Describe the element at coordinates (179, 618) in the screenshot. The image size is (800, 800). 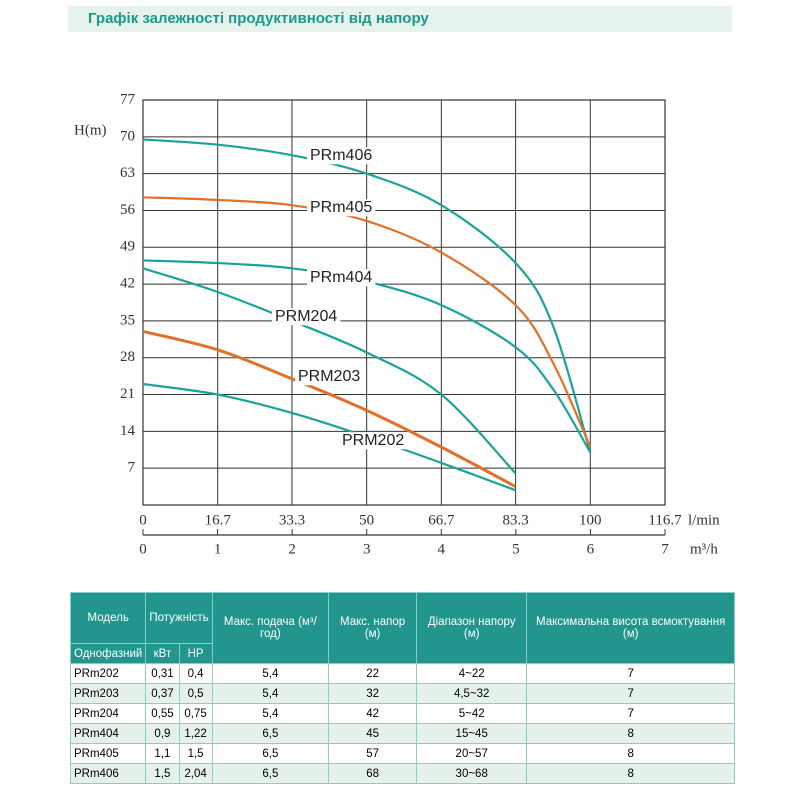
I see `column-header: Потужність` at that location.